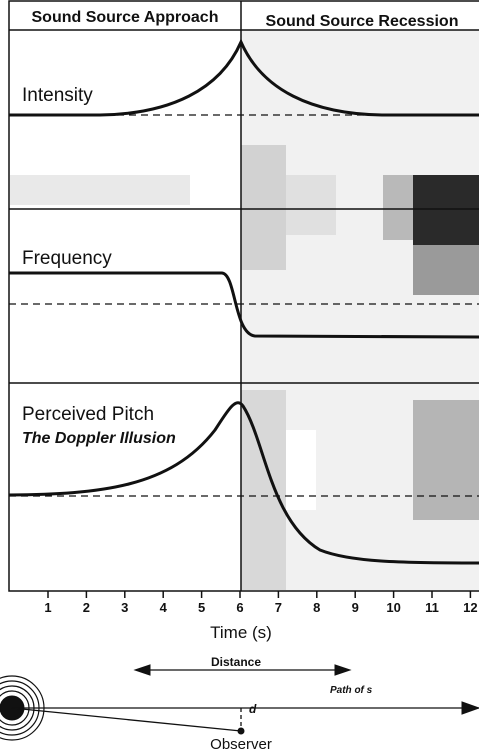  What do you see at coordinates (57, 95) in the screenshot?
I see `panel-label: Intensity` at bounding box center [57, 95].